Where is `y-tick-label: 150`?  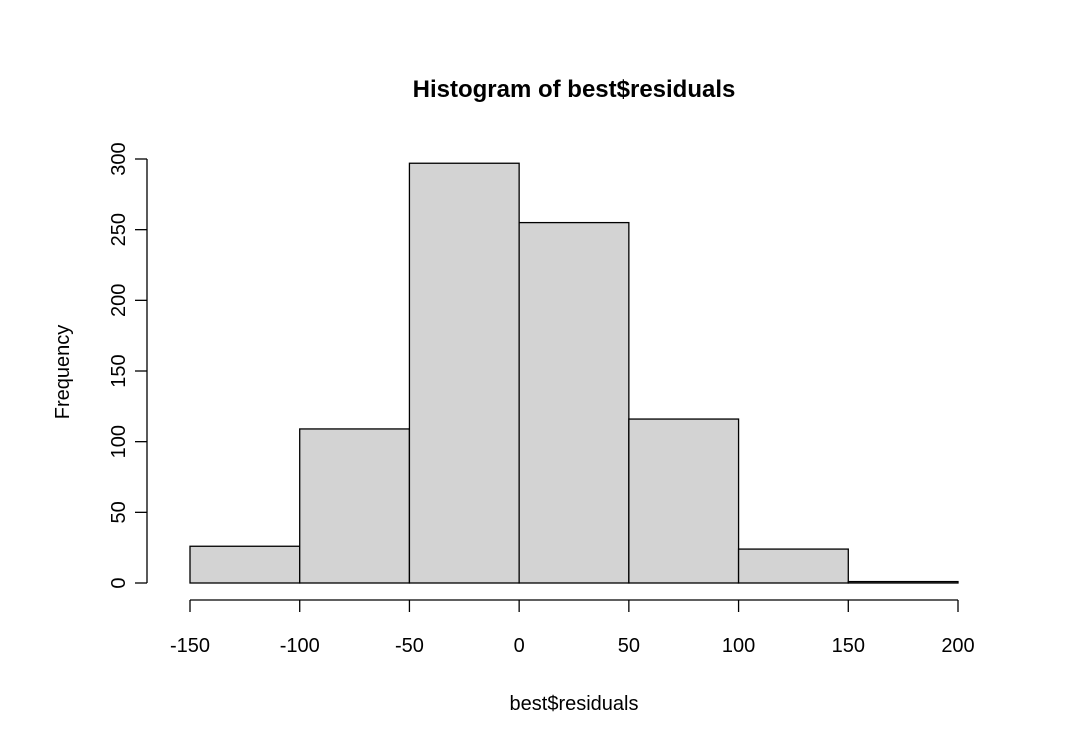 y-tick-label: 150 is located at coordinates (119, 370).